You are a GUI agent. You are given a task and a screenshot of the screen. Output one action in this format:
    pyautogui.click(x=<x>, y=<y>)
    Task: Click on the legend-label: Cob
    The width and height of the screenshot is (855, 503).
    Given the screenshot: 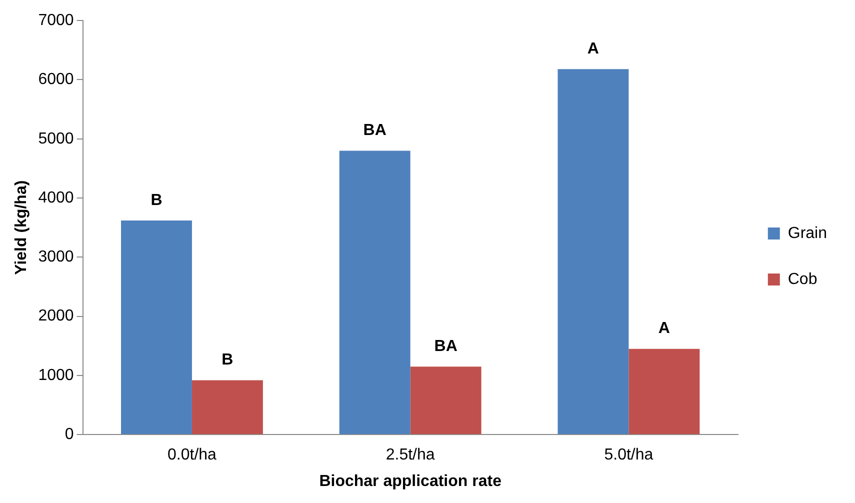 What is the action you would take?
    pyautogui.click(x=803, y=279)
    